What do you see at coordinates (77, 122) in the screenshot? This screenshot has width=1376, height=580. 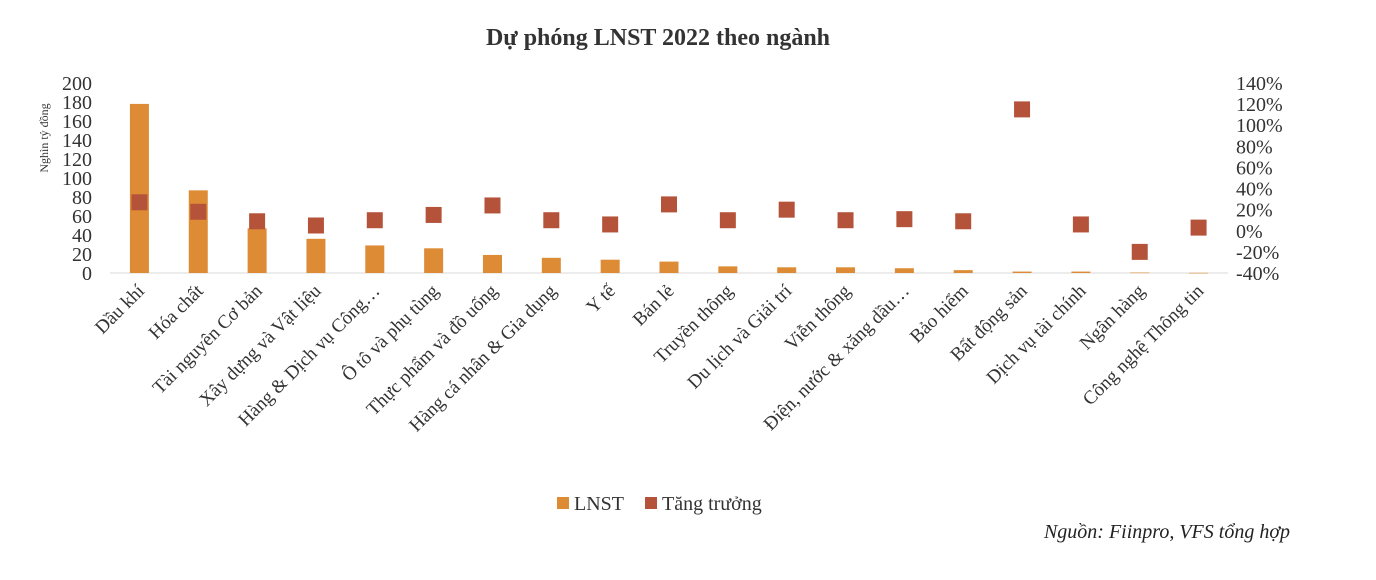 I see `left-tick-label: 160` at bounding box center [77, 122].